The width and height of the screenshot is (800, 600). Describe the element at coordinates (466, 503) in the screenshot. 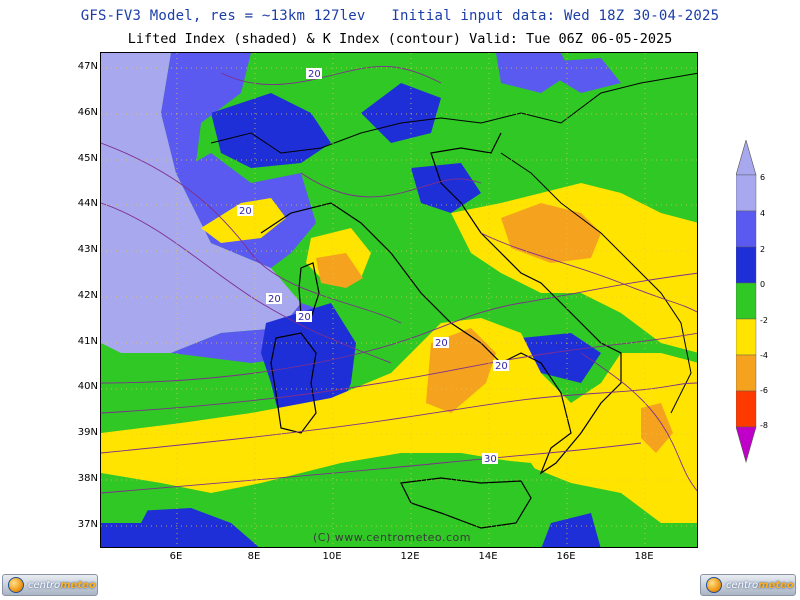

I see `coastline-sicily` at that location.